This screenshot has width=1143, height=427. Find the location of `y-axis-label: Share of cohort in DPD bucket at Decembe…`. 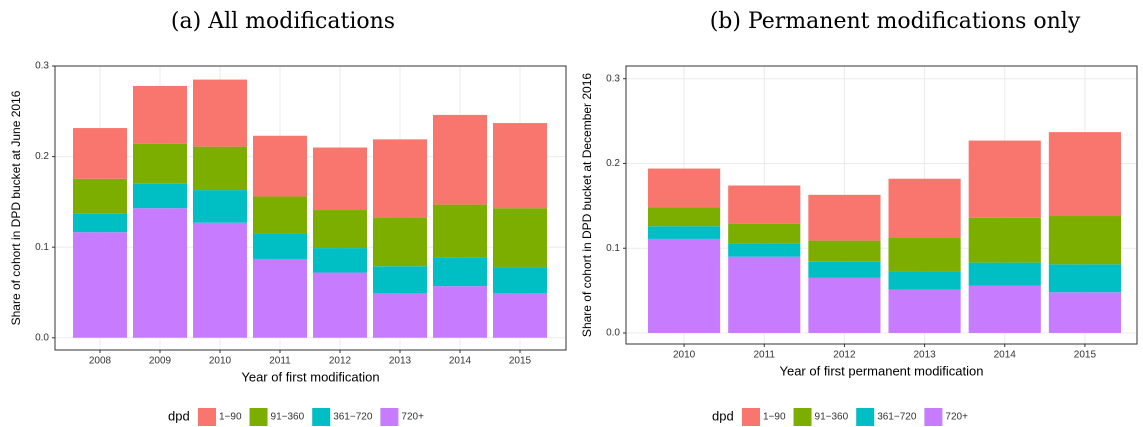

y-axis-label: Share of cohort in DPD bucket at Decembe… is located at coordinates (587, 205).